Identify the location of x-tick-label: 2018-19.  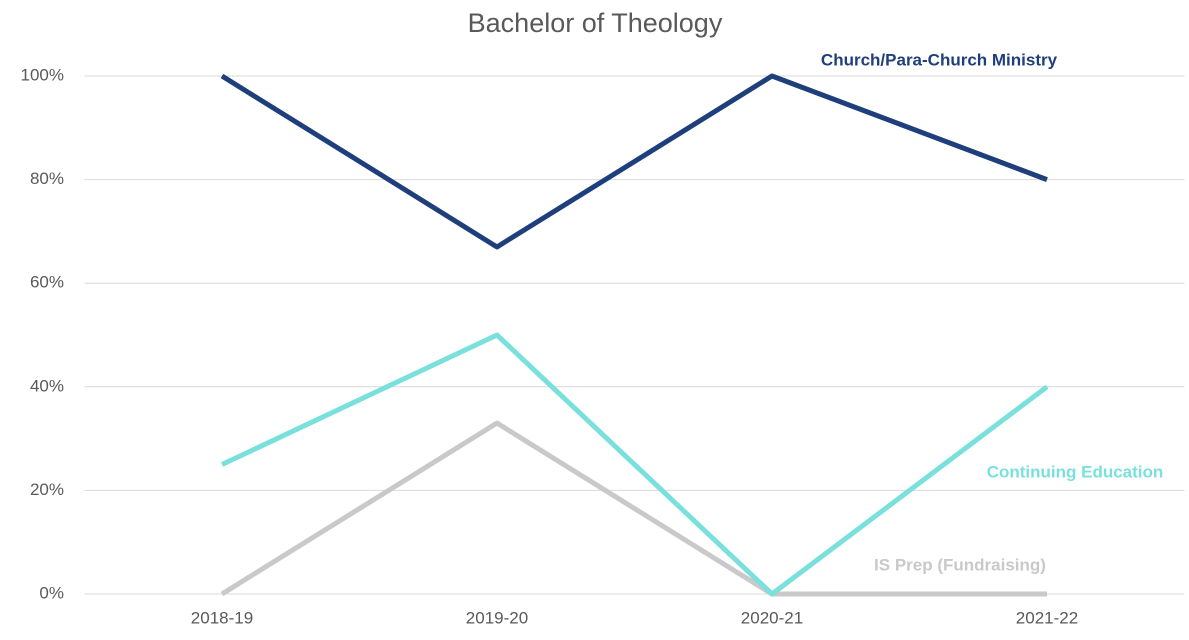
(222, 617).